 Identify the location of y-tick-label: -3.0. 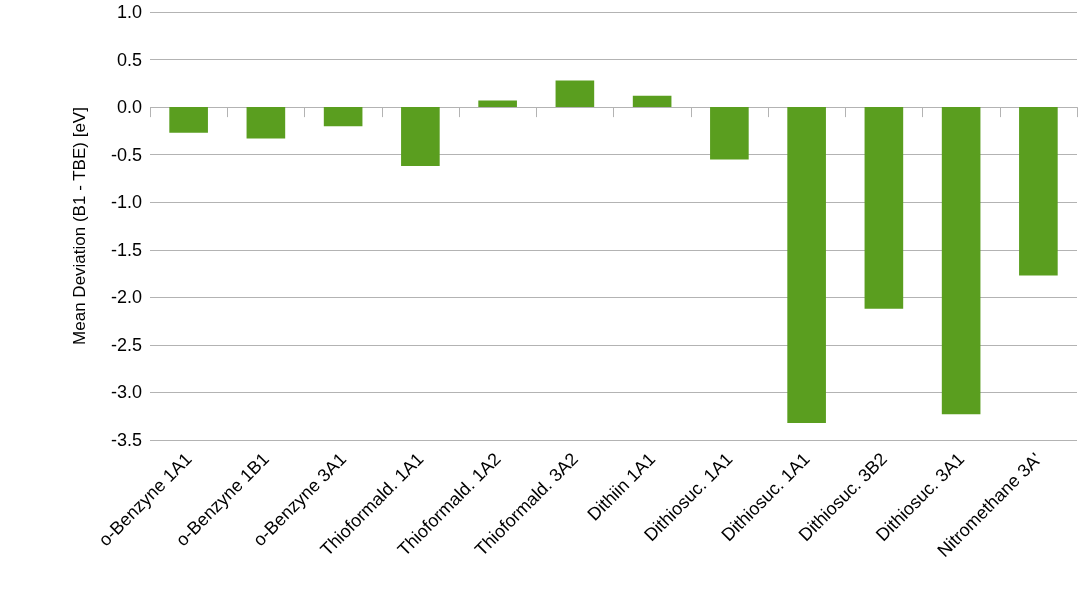
(126, 392).